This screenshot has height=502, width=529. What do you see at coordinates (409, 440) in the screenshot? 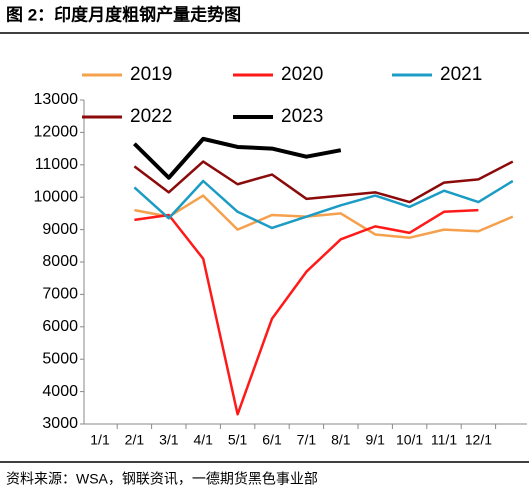
I see `x-tick-label: 10/1` at bounding box center [409, 440].